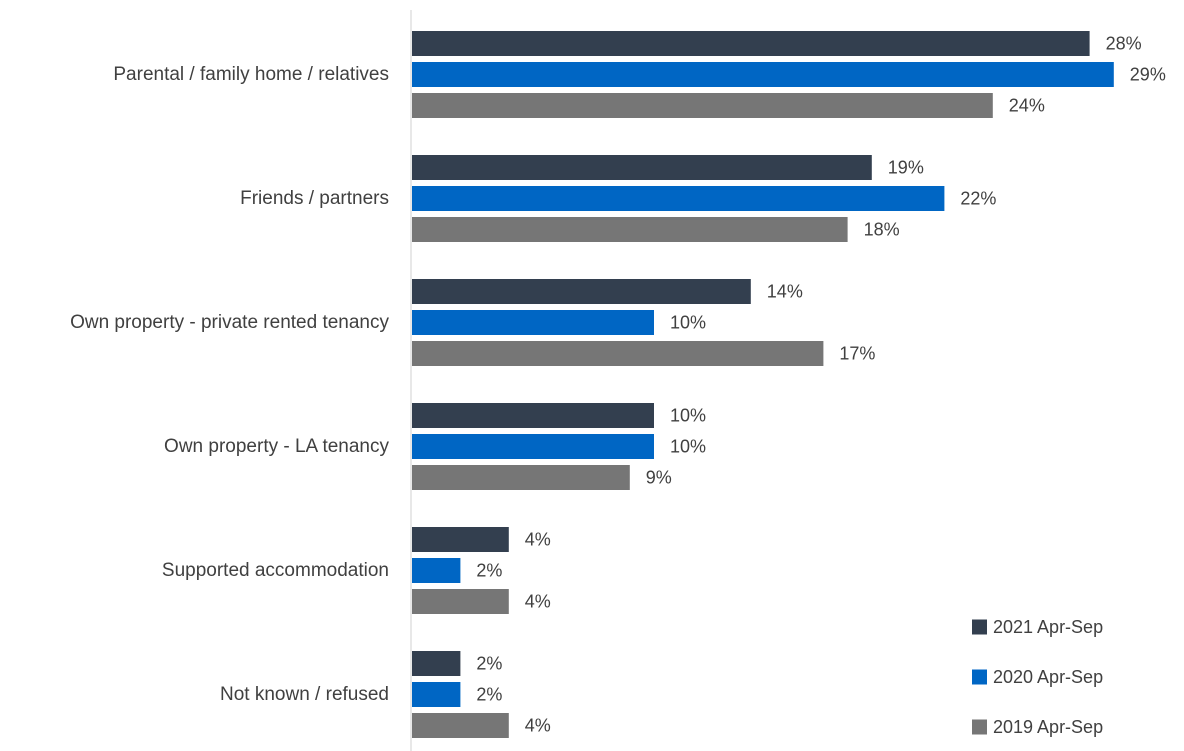 The width and height of the screenshot is (1184, 751). Describe the element at coordinates (882, 230) in the screenshot. I see `data-label: 18%` at that location.